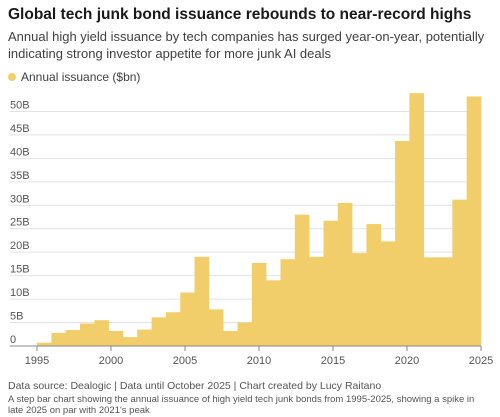 Image resolution: width=500 pixels, height=417 pixels. I want to click on y-tick-label: 10B, so click(20, 293).